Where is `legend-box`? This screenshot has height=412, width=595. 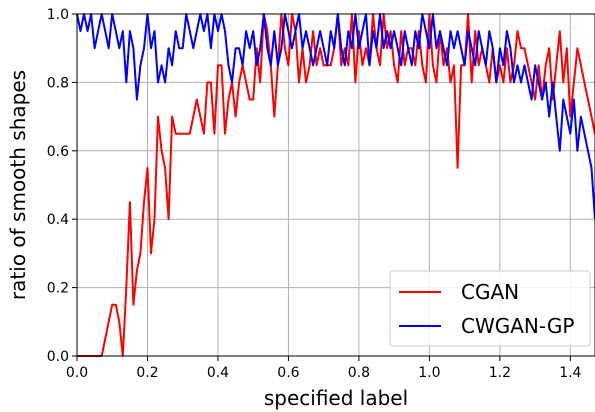 legend-box is located at coordinates (490, 308).